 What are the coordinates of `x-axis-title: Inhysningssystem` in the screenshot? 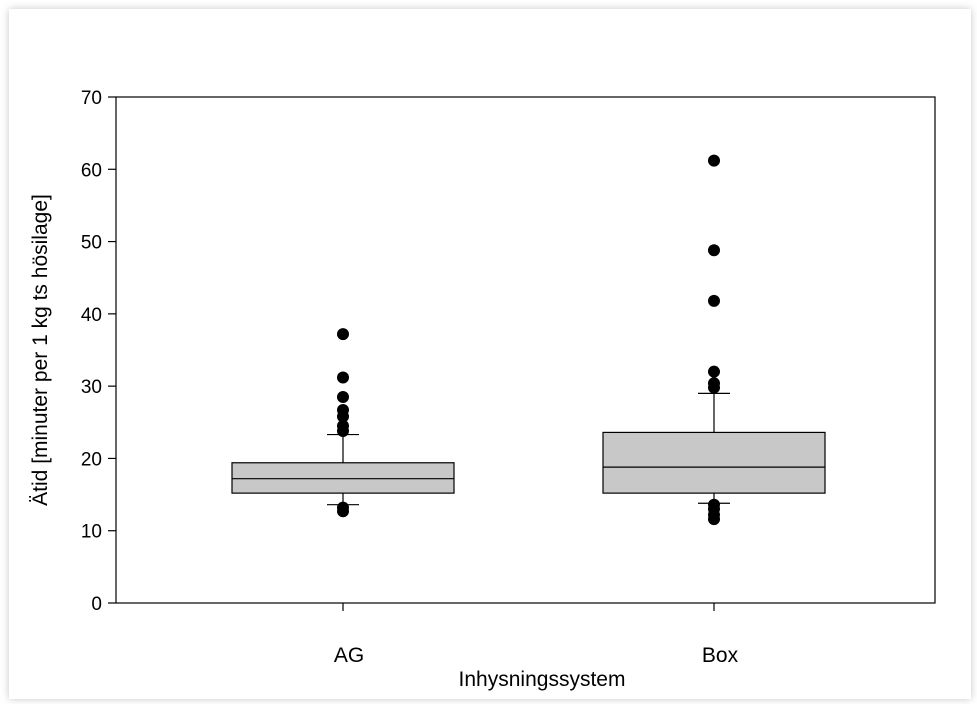 It's located at (542, 679).